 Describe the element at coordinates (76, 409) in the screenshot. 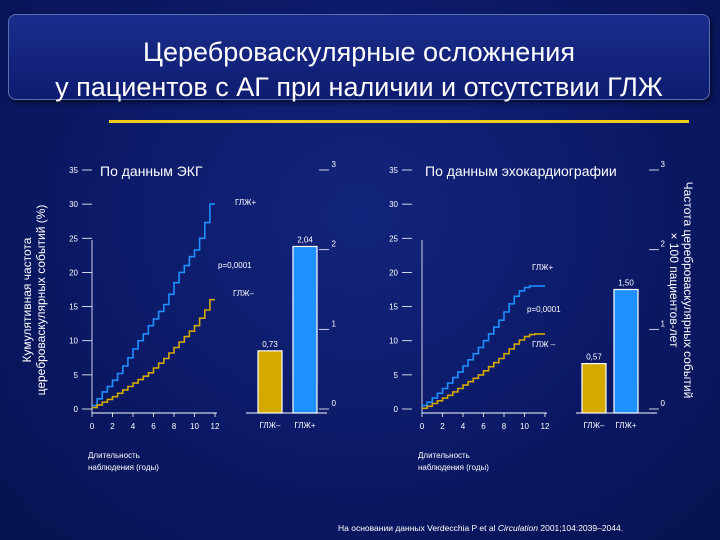

I see `p1-ytick-label: 0` at that location.